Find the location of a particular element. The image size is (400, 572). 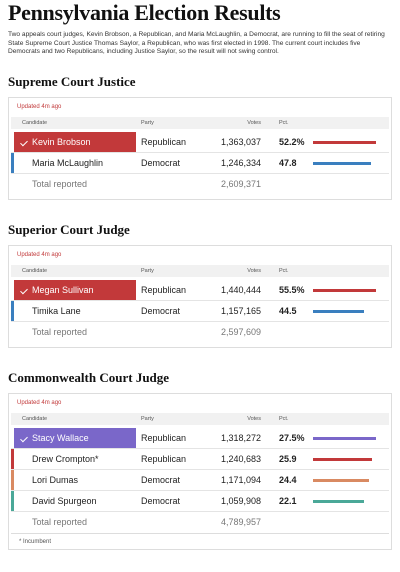

candidate-name: Lori Dumas is located at coordinates (55, 480).